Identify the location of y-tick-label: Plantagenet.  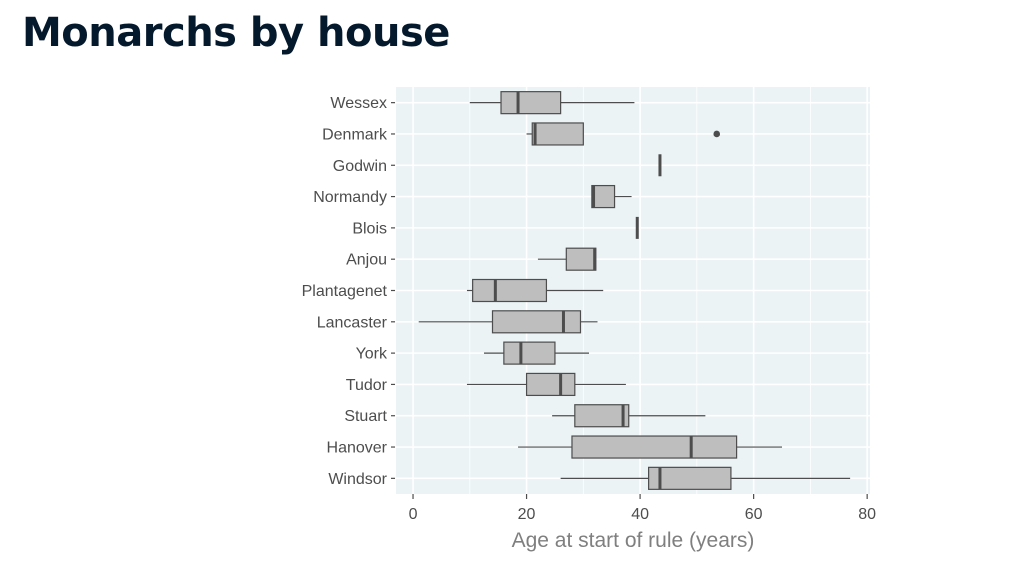
(345, 291).